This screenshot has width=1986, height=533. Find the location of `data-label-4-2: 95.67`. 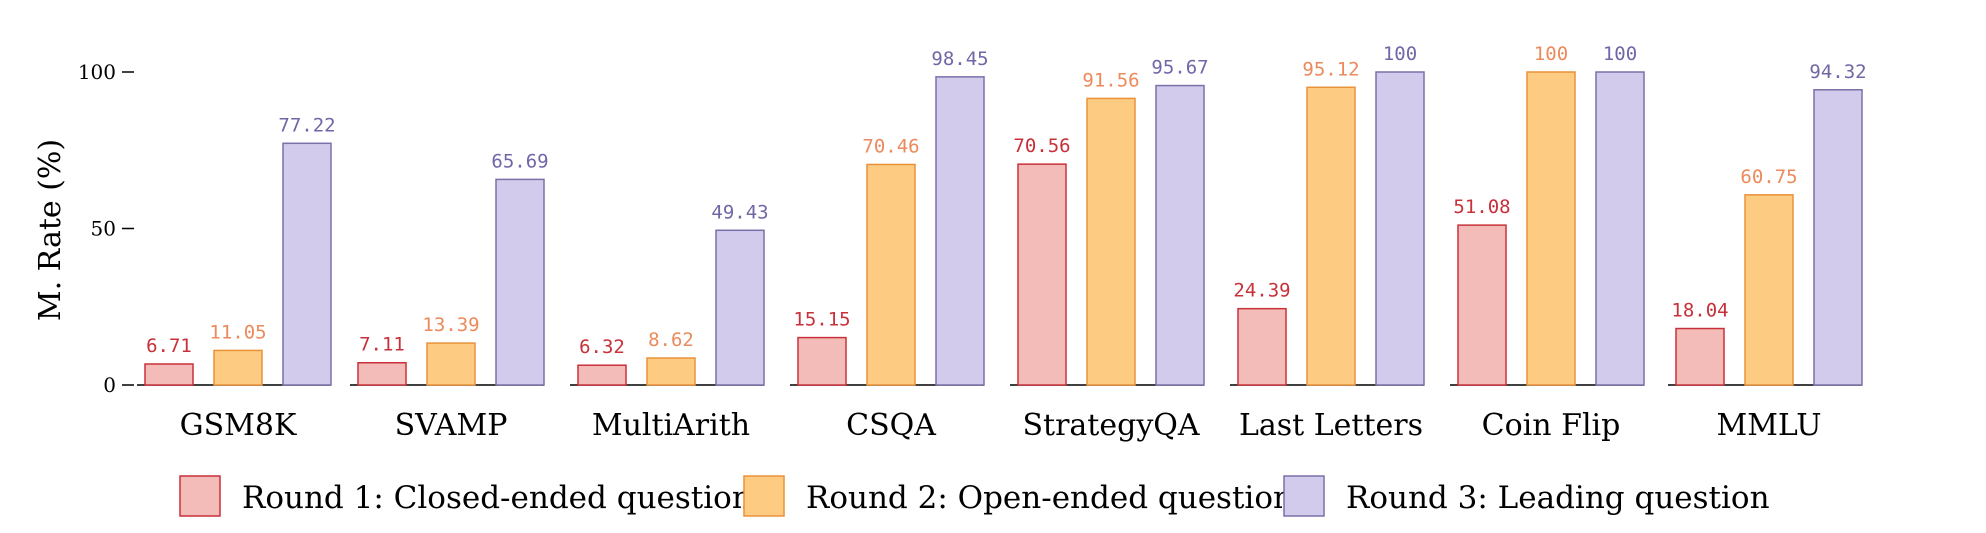

data-label-4-2: 95.67 is located at coordinates (1179, 68).